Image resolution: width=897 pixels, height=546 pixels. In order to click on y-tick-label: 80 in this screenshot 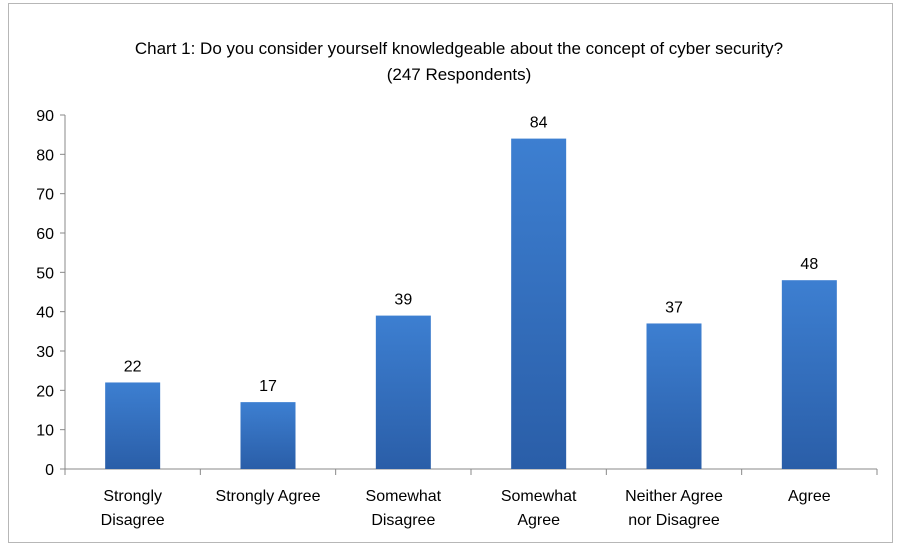, I will do `click(45, 155)`.